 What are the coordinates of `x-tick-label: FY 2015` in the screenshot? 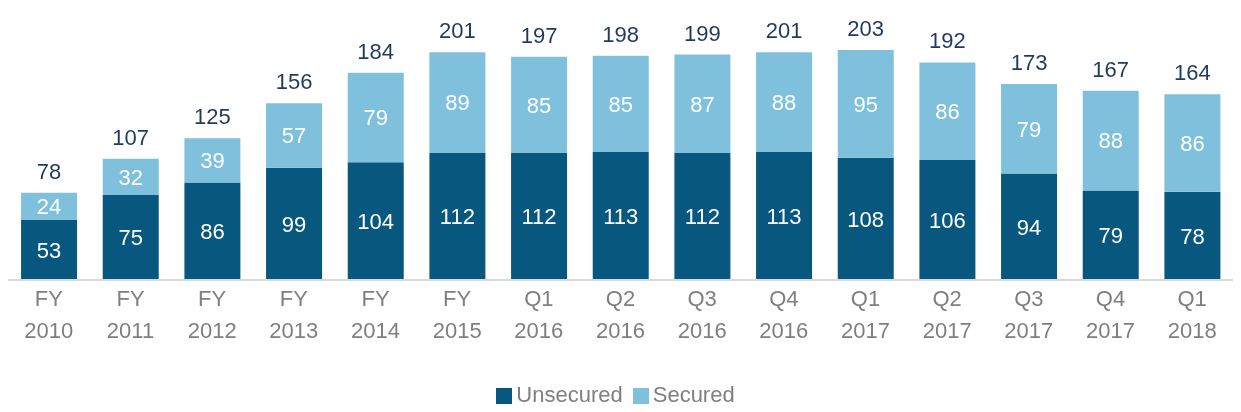 It's located at (457, 314).